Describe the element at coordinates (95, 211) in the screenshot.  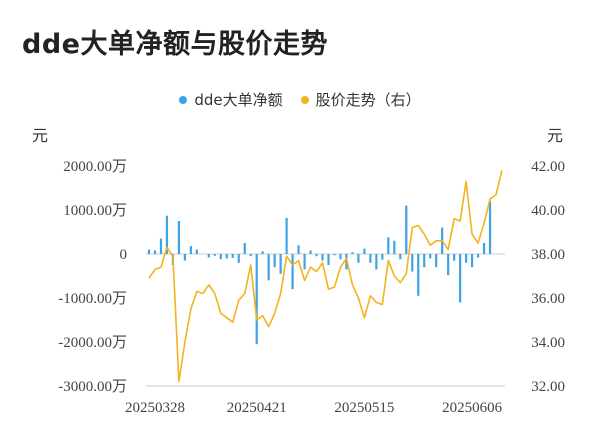
I see `left-axis-tick-label: 1000.00万` at that location.